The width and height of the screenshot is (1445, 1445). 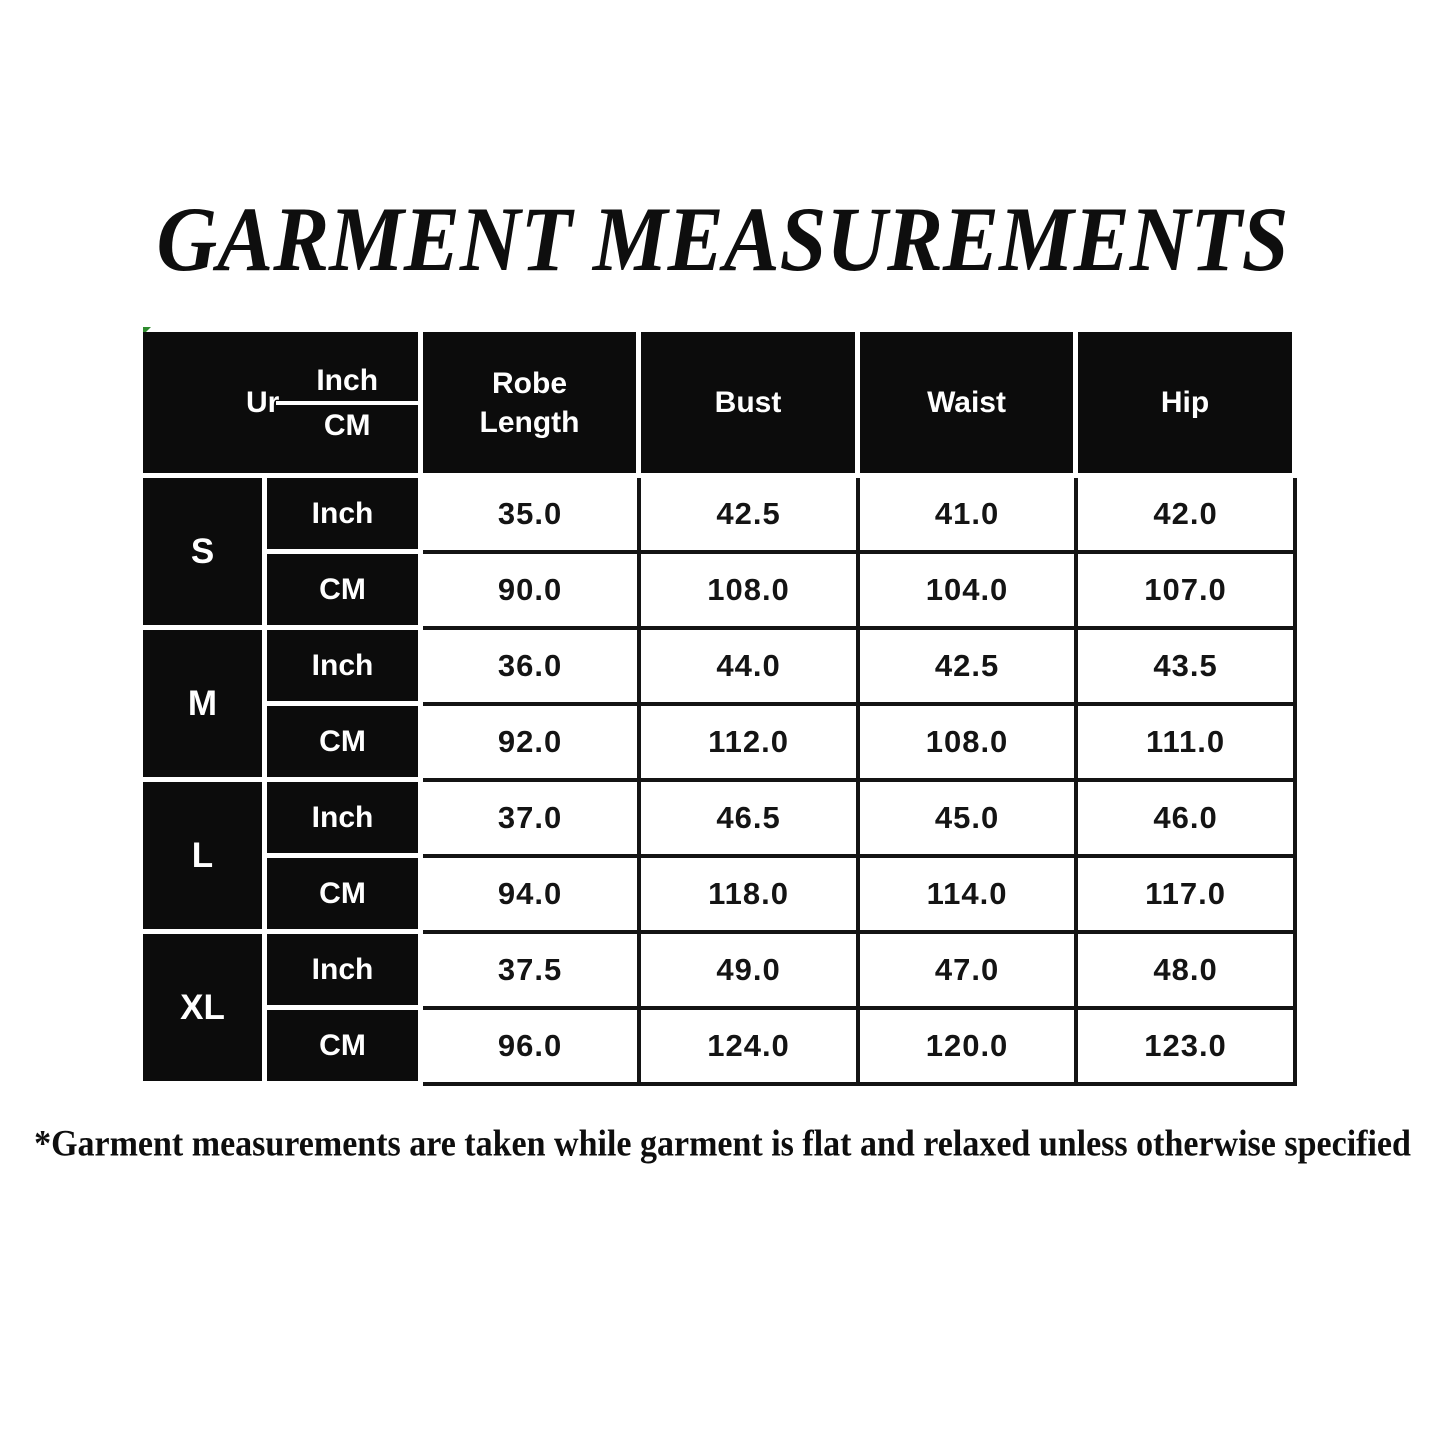 I want to click on measurement-value: 92.0, so click(x=532, y=744).